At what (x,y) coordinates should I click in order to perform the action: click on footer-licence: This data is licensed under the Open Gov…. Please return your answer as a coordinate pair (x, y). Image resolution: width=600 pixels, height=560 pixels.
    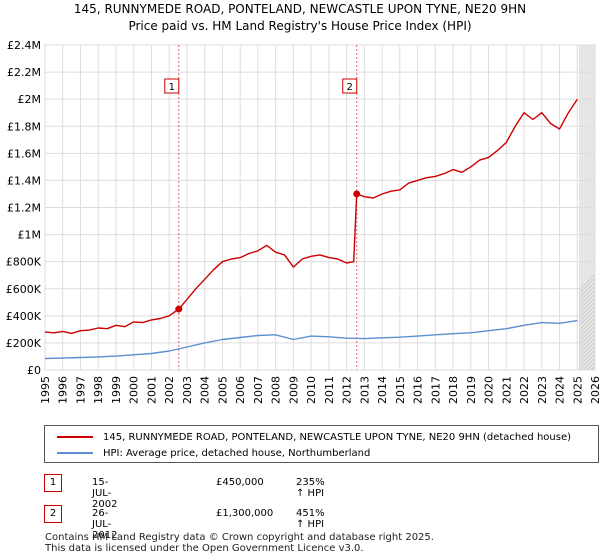
    Looking at the image, I should click on (204, 548).